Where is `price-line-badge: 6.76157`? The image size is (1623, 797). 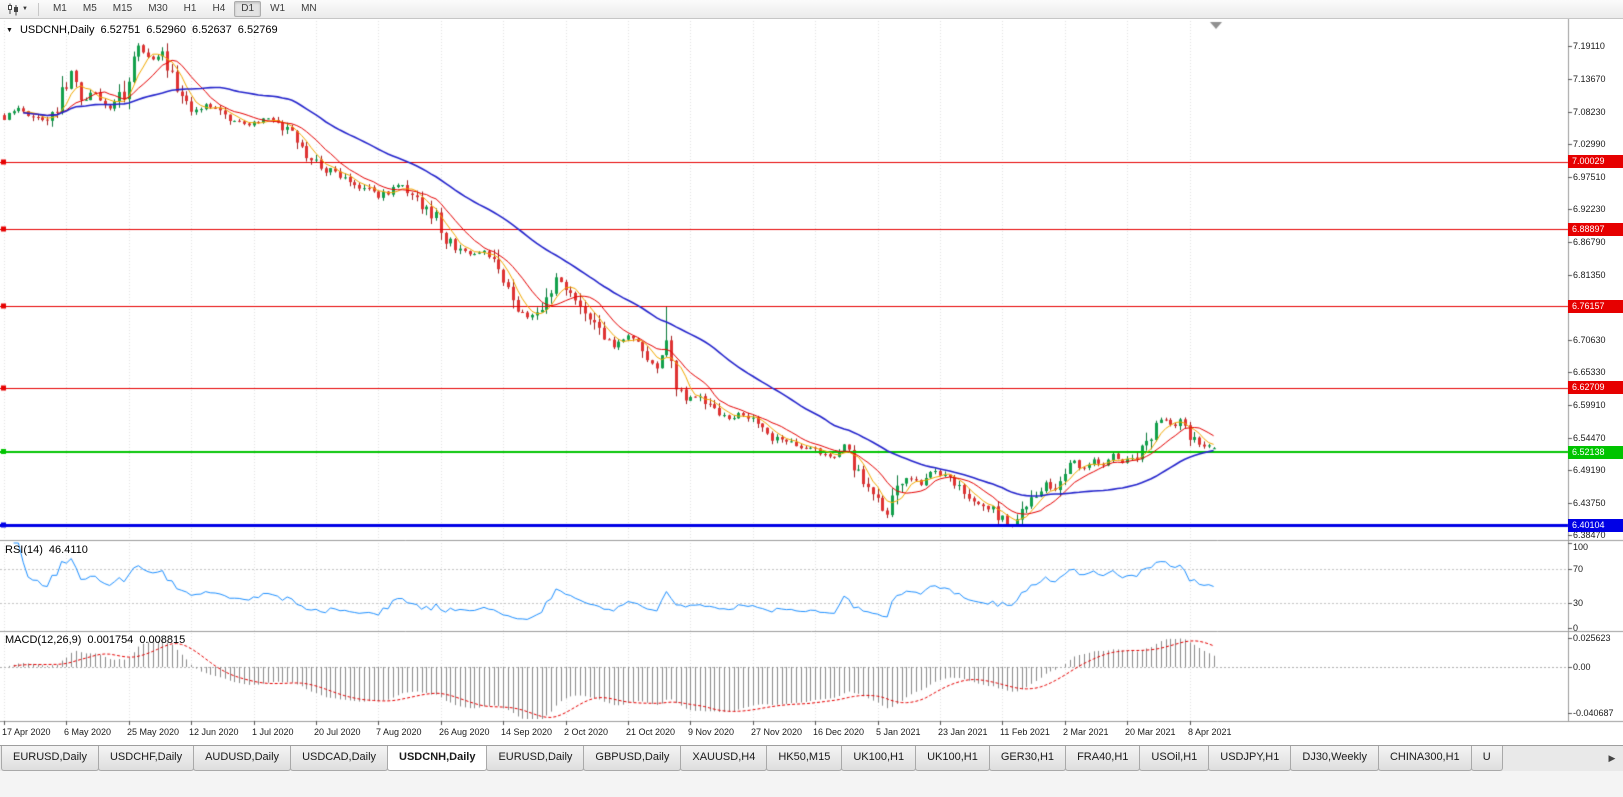 price-line-badge: 6.76157 is located at coordinates (1595, 306).